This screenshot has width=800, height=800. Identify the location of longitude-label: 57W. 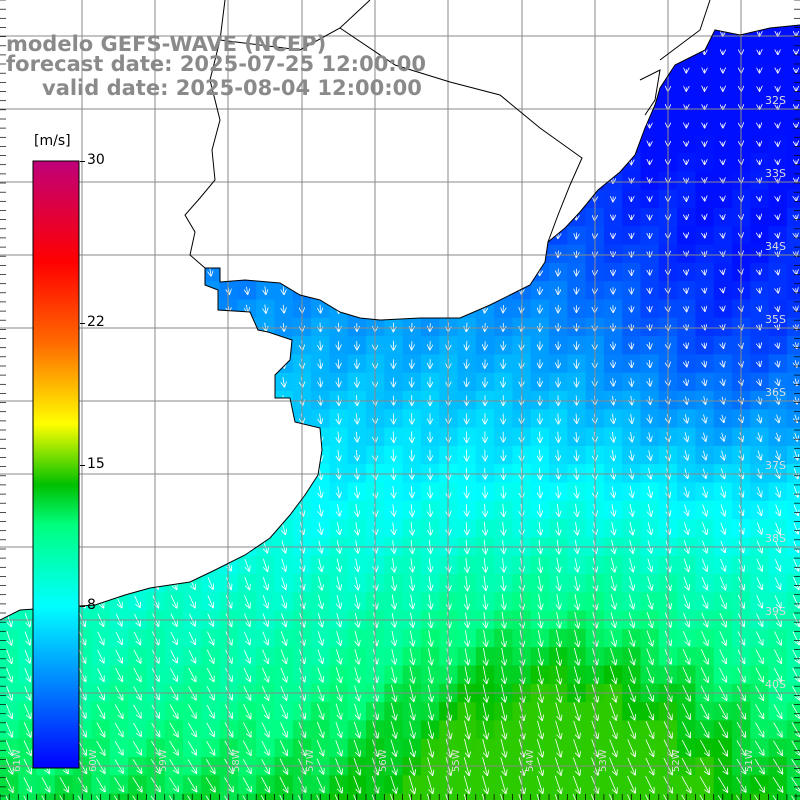
(310, 760).